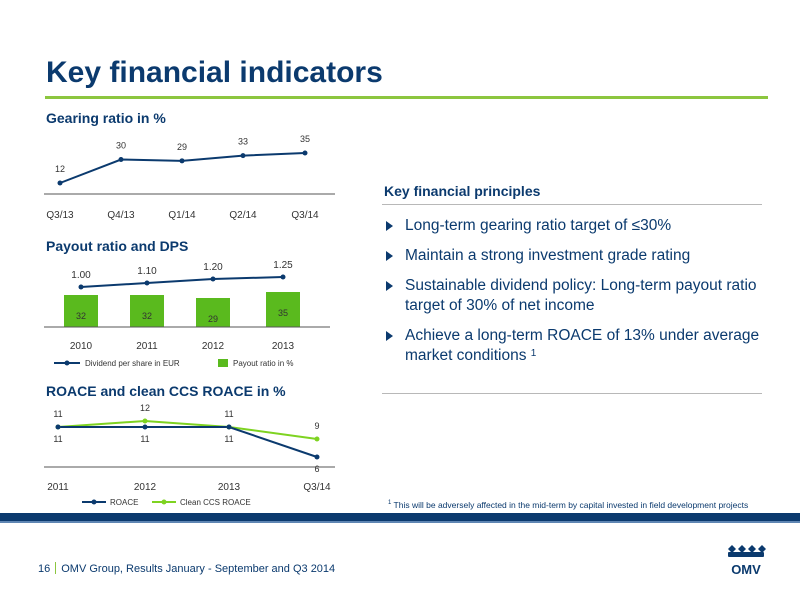 Image resolution: width=800 pixels, height=600 pixels. I want to click on x-tick-label: 2013, so click(229, 487).